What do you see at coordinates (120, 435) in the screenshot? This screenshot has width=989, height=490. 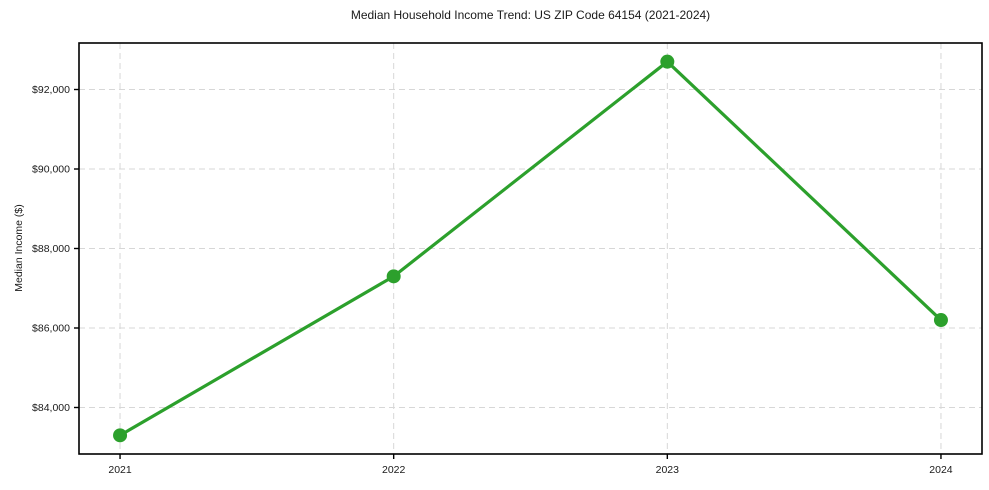 I see `data-point-2021` at bounding box center [120, 435].